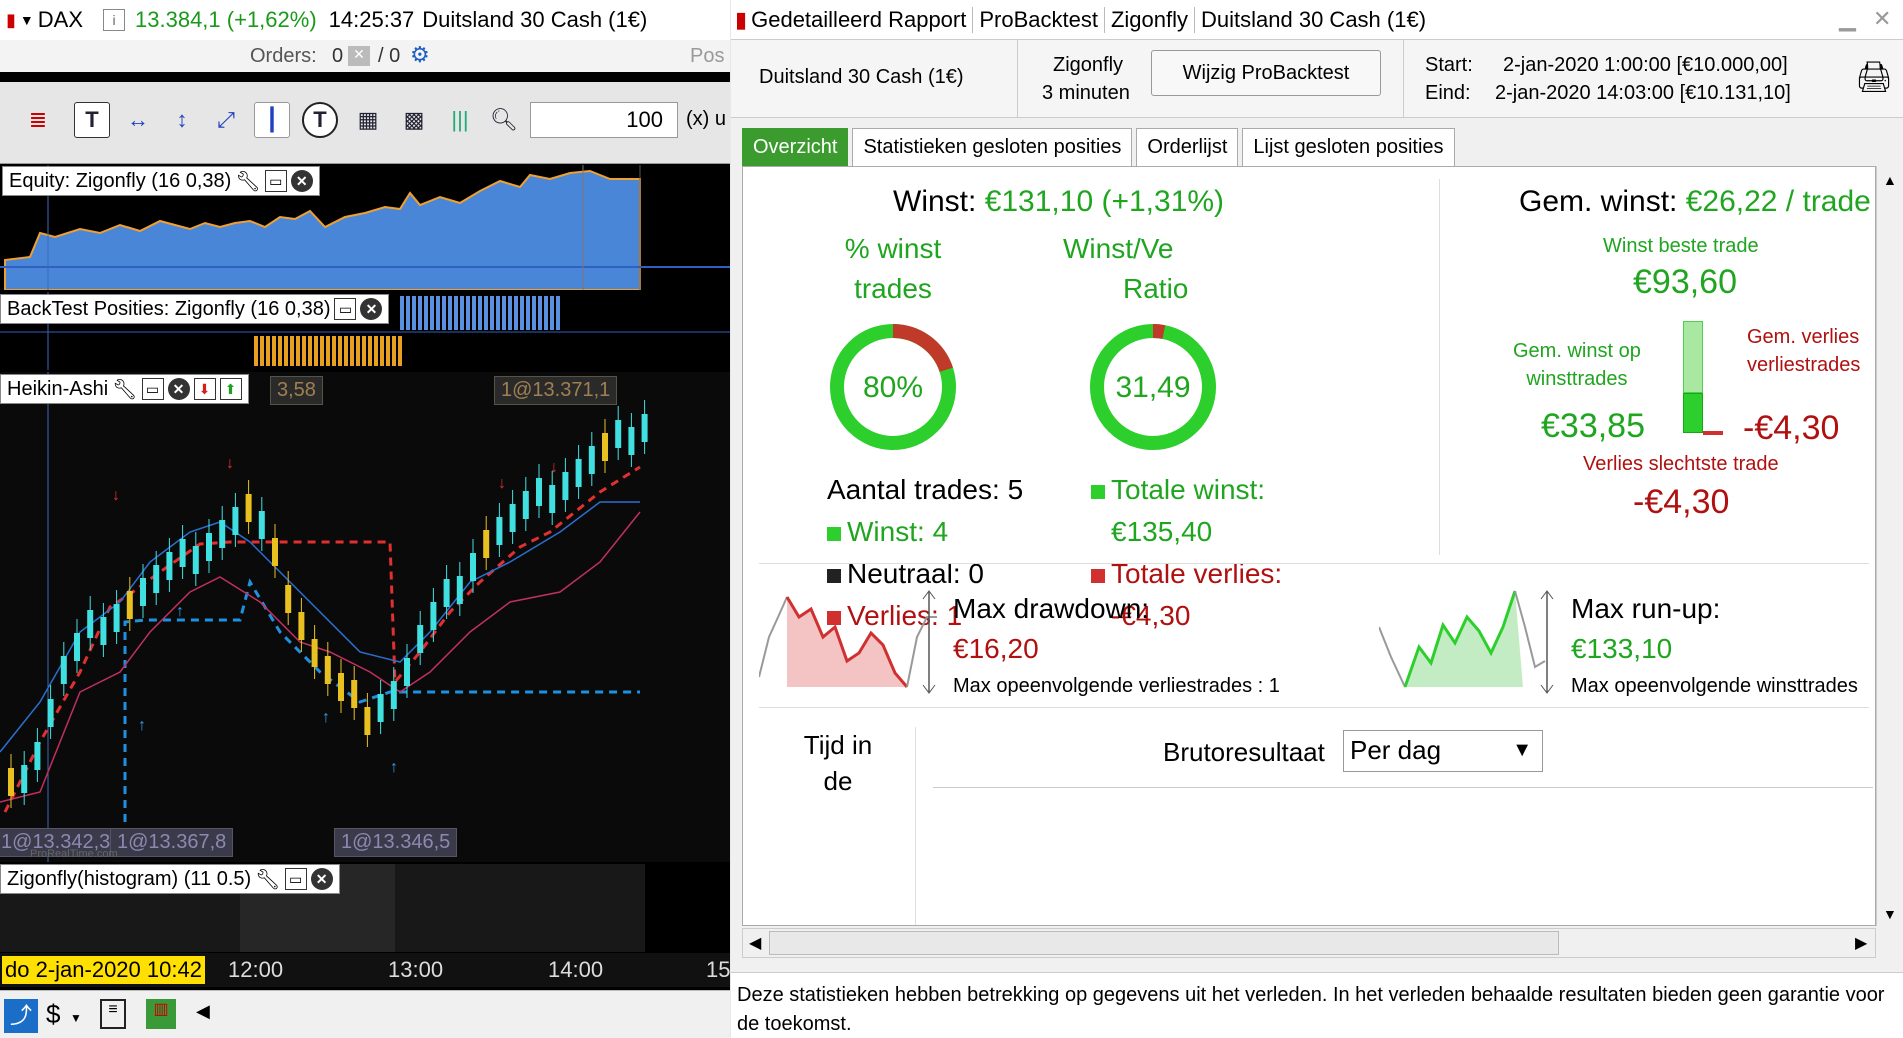 Image resolution: width=1903 pixels, height=1038 pixels. What do you see at coordinates (1348, 147) in the screenshot?
I see `tab-gesloten-posities: Lijst gesloten posities` at bounding box center [1348, 147].